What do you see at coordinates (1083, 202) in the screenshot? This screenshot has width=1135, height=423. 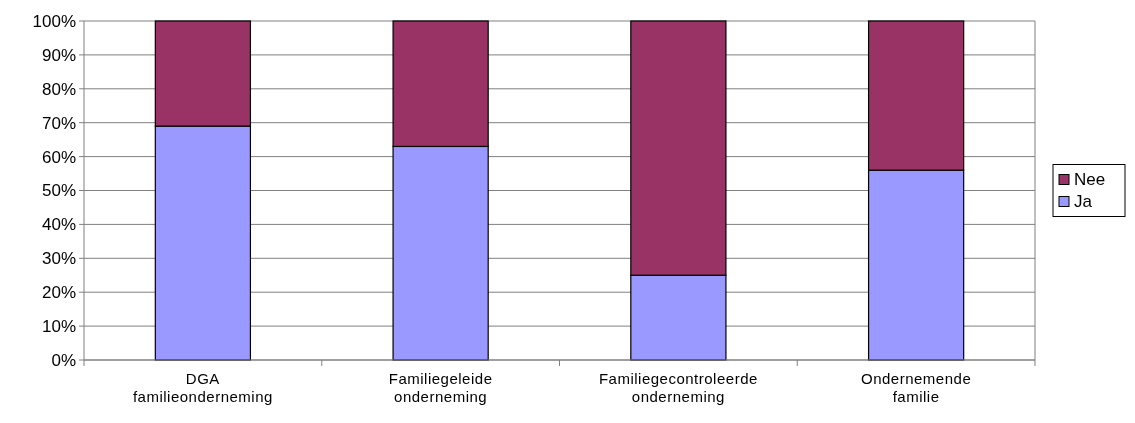 I see `legend-label: Ja` at bounding box center [1083, 202].